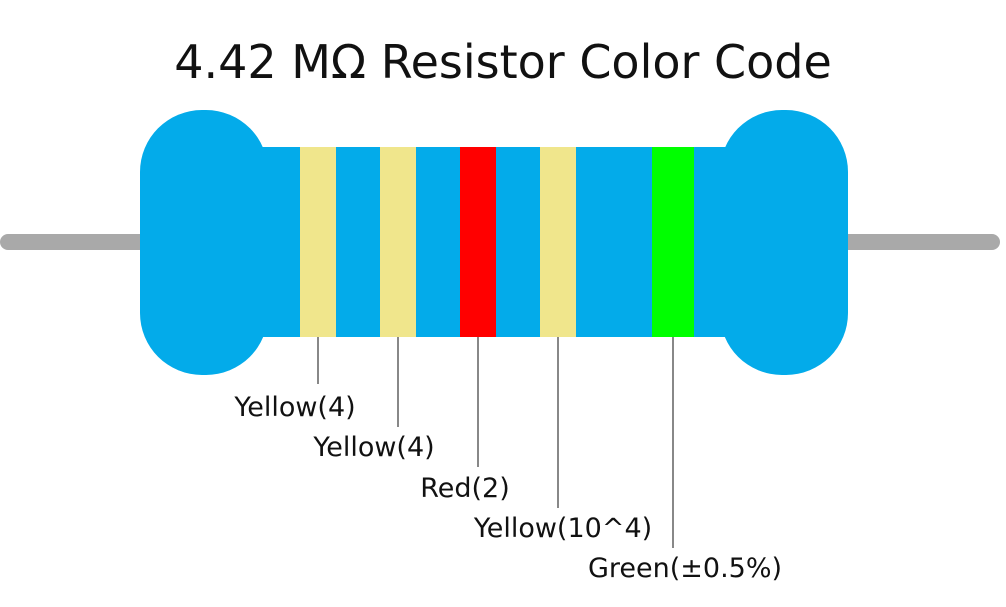 Image resolution: width=1006 pixels, height=607 pixels. Describe the element at coordinates (204, 242) in the screenshot. I see `body-cap-left` at that location.